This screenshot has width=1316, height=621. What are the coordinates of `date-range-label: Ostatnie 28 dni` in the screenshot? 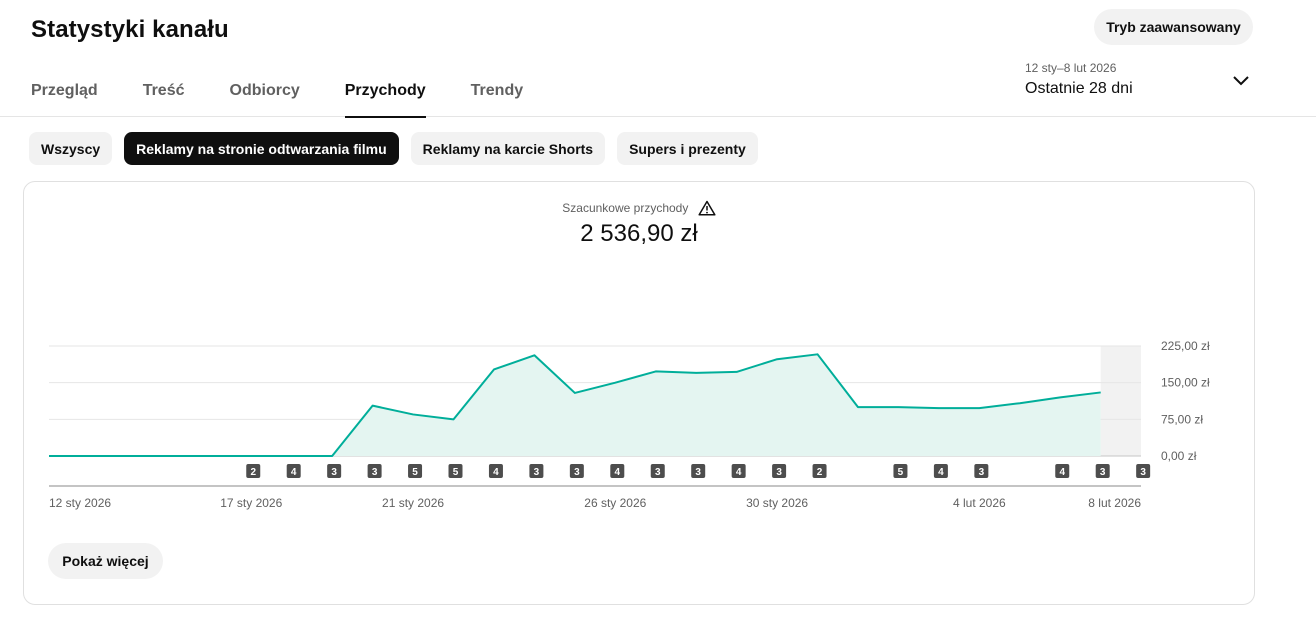 It's located at (1079, 88).